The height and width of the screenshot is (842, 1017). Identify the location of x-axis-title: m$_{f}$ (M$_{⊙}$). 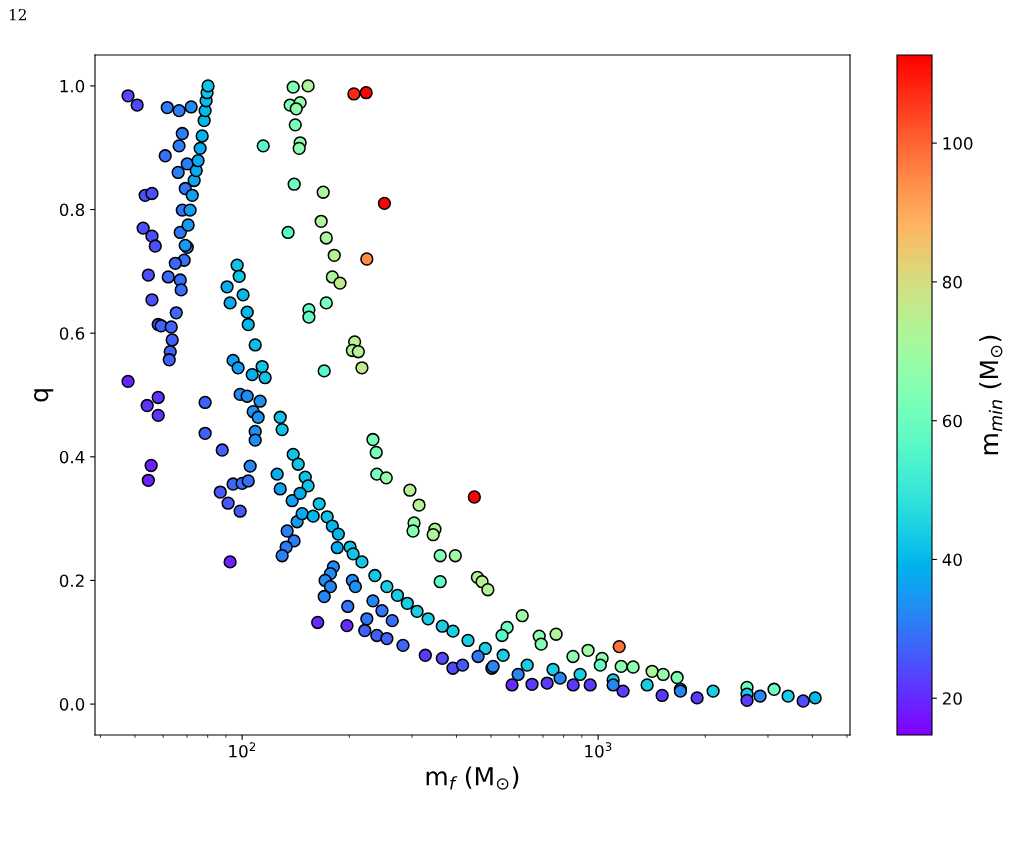
(472, 778).